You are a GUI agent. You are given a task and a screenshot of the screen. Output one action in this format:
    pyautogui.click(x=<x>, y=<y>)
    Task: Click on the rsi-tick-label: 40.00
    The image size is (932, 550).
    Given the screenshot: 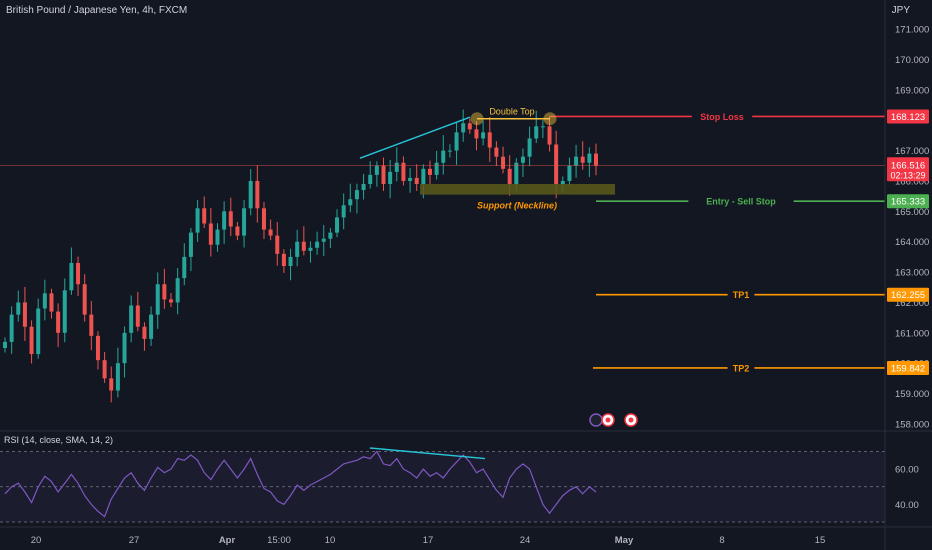 What is the action you would take?
    pyautogui.click(x=907, y=505)
    